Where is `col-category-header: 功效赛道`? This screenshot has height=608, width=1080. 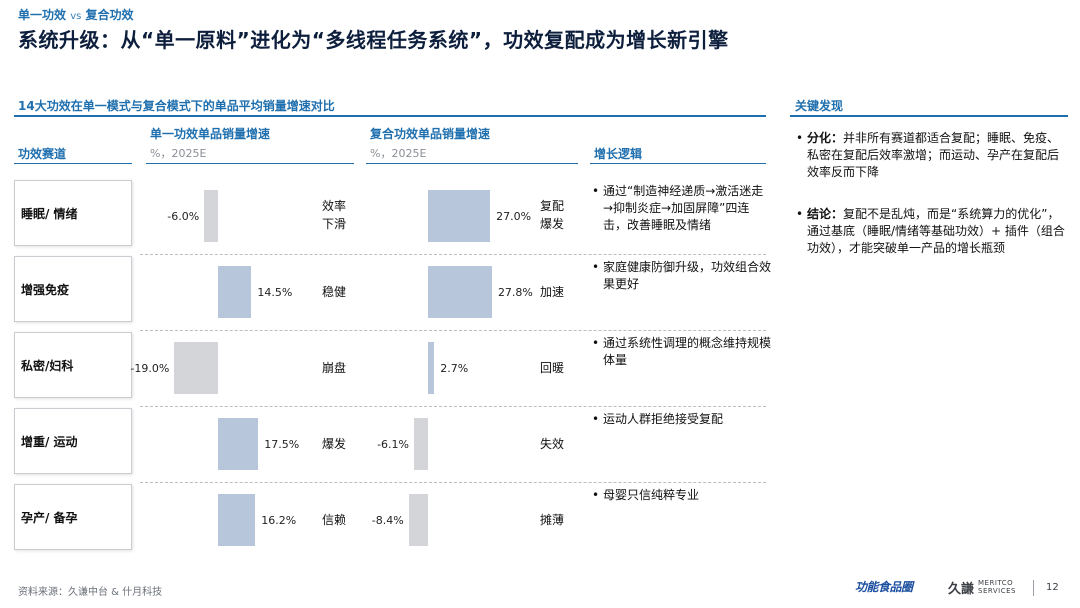
col-category-header: 功效赛道 is located at coordinates (42, 154).